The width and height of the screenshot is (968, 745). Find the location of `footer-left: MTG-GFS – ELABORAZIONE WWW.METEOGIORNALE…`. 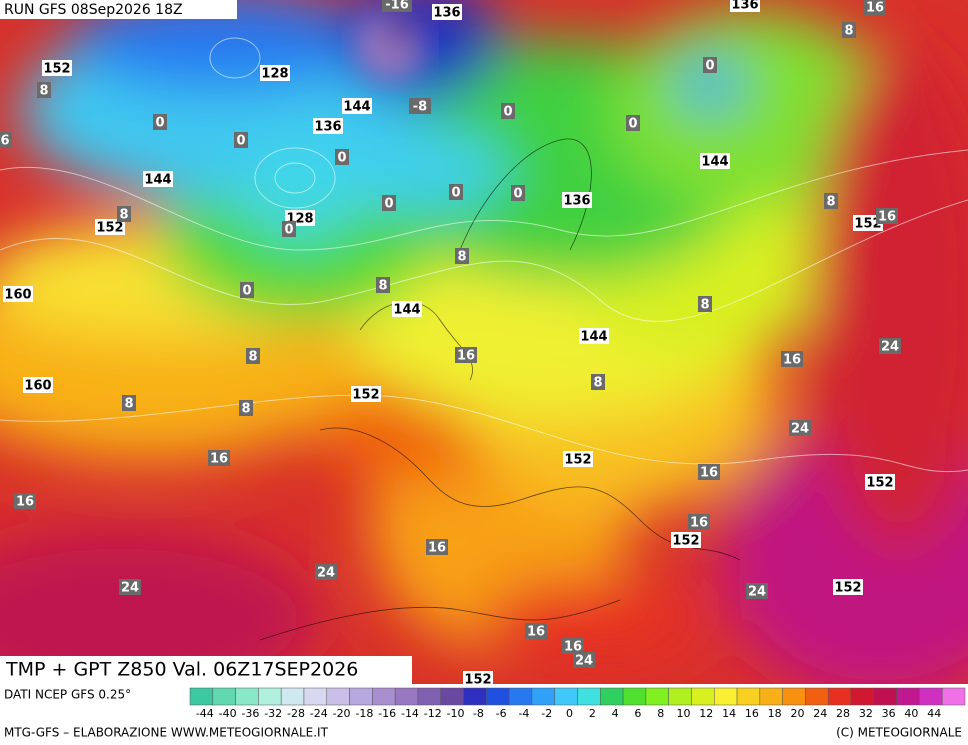

footer-left: MTG-GFS – ELABORAZIONE WWW.METEOGIORNALE… is located at coordinates (166, 733).